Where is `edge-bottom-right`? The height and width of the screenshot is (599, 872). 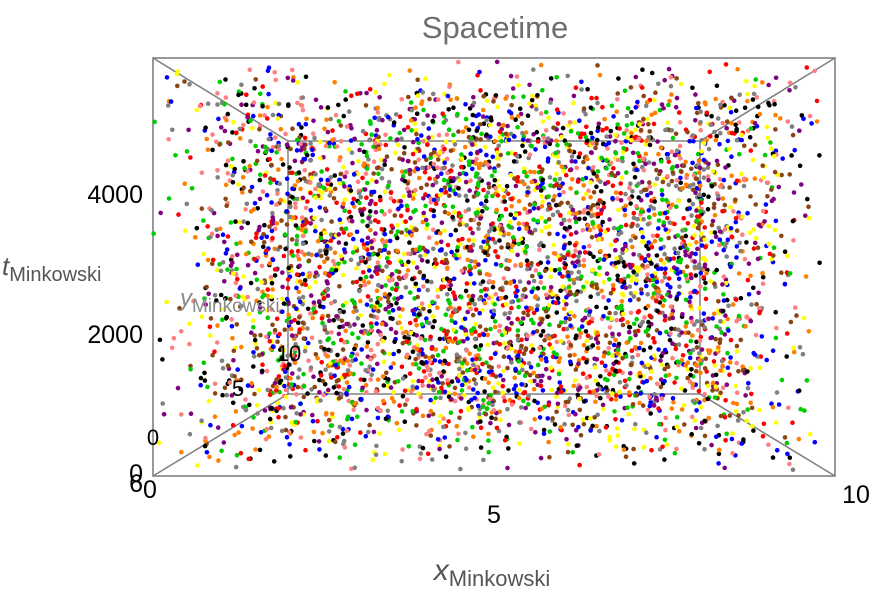
edge-bottom-right is located at coordinates (767, 435).